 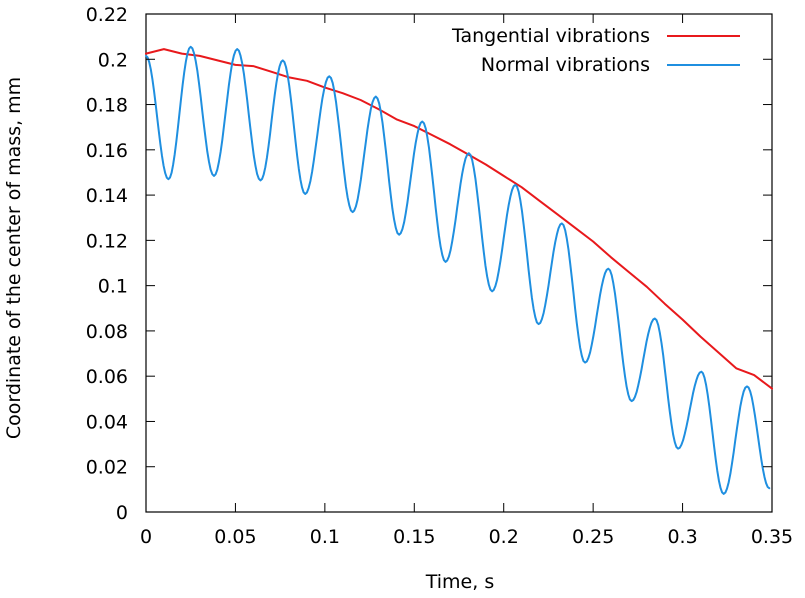 I want to click on y-tick-label: 0.12, so click(x=107, y=241).